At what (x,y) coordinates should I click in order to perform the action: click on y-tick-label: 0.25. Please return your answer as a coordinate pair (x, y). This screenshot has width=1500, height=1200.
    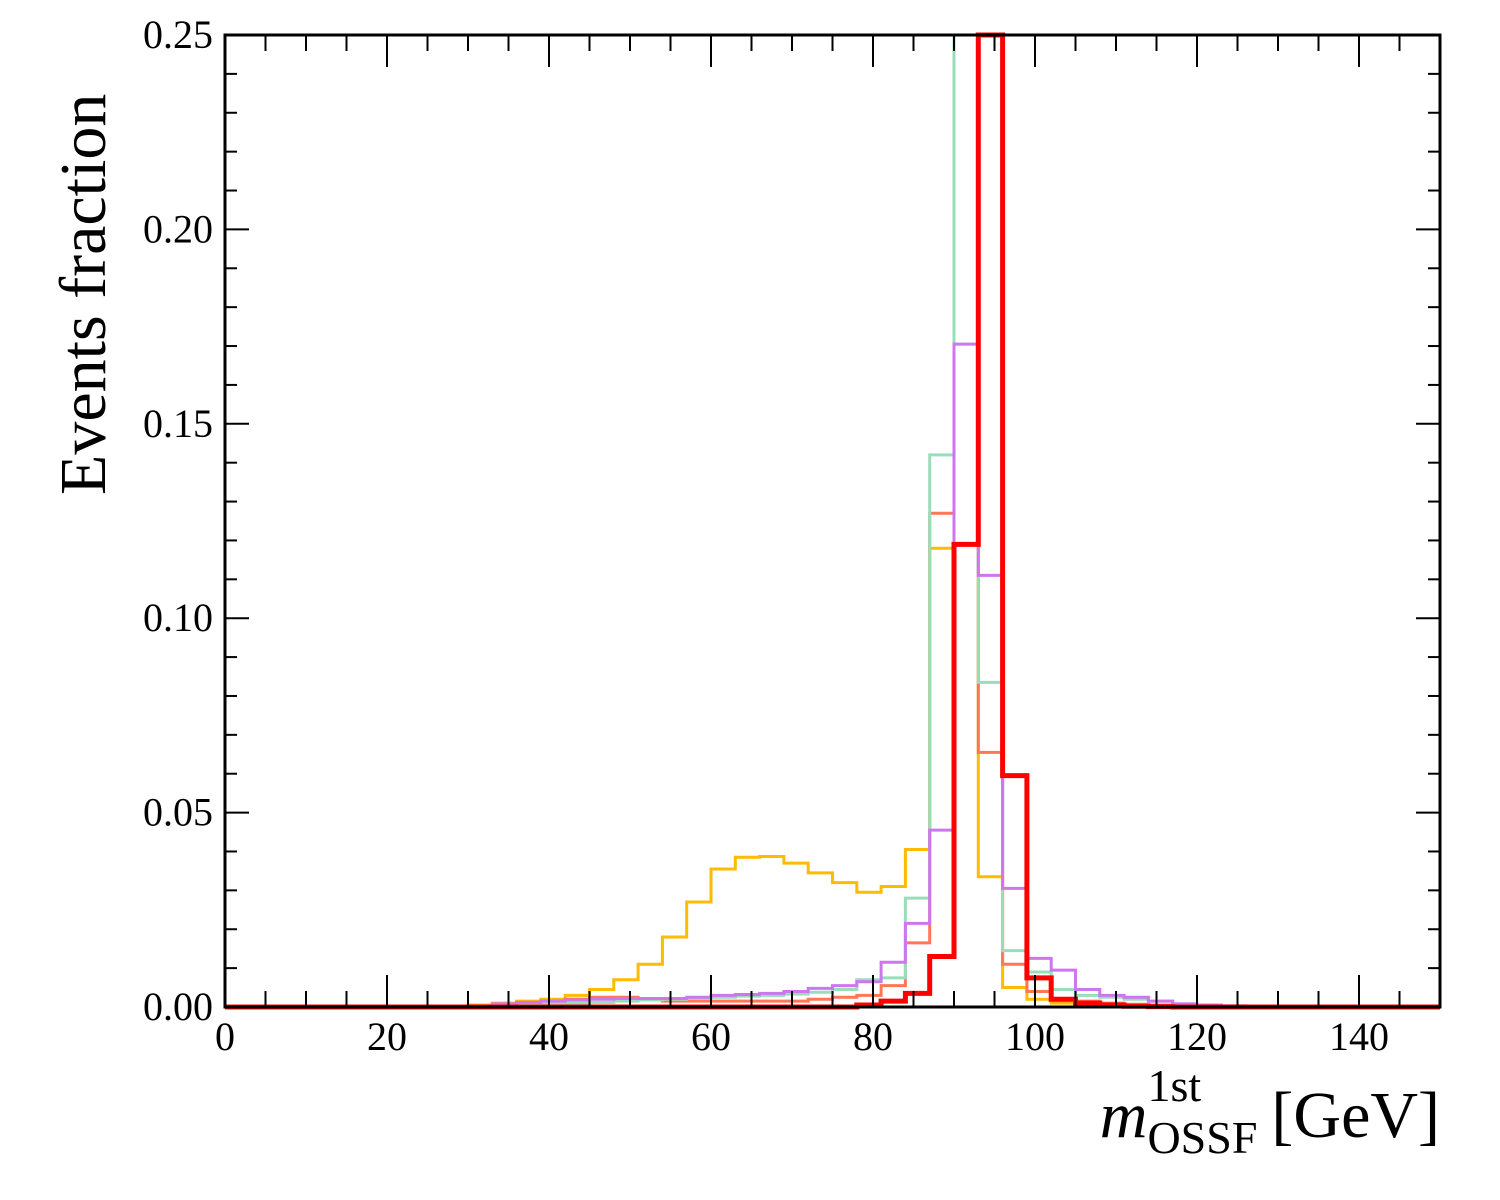
    Looking at the image, I should click on (178, 34).